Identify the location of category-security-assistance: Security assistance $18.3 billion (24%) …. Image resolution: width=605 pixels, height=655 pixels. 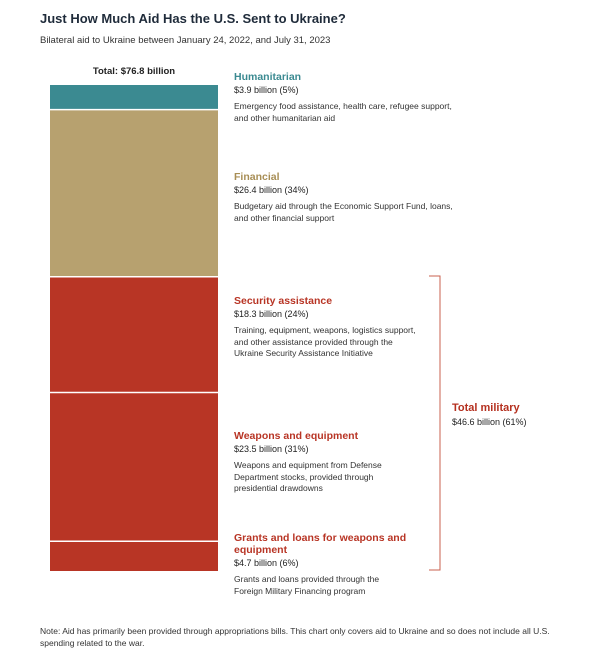
(329, 327).